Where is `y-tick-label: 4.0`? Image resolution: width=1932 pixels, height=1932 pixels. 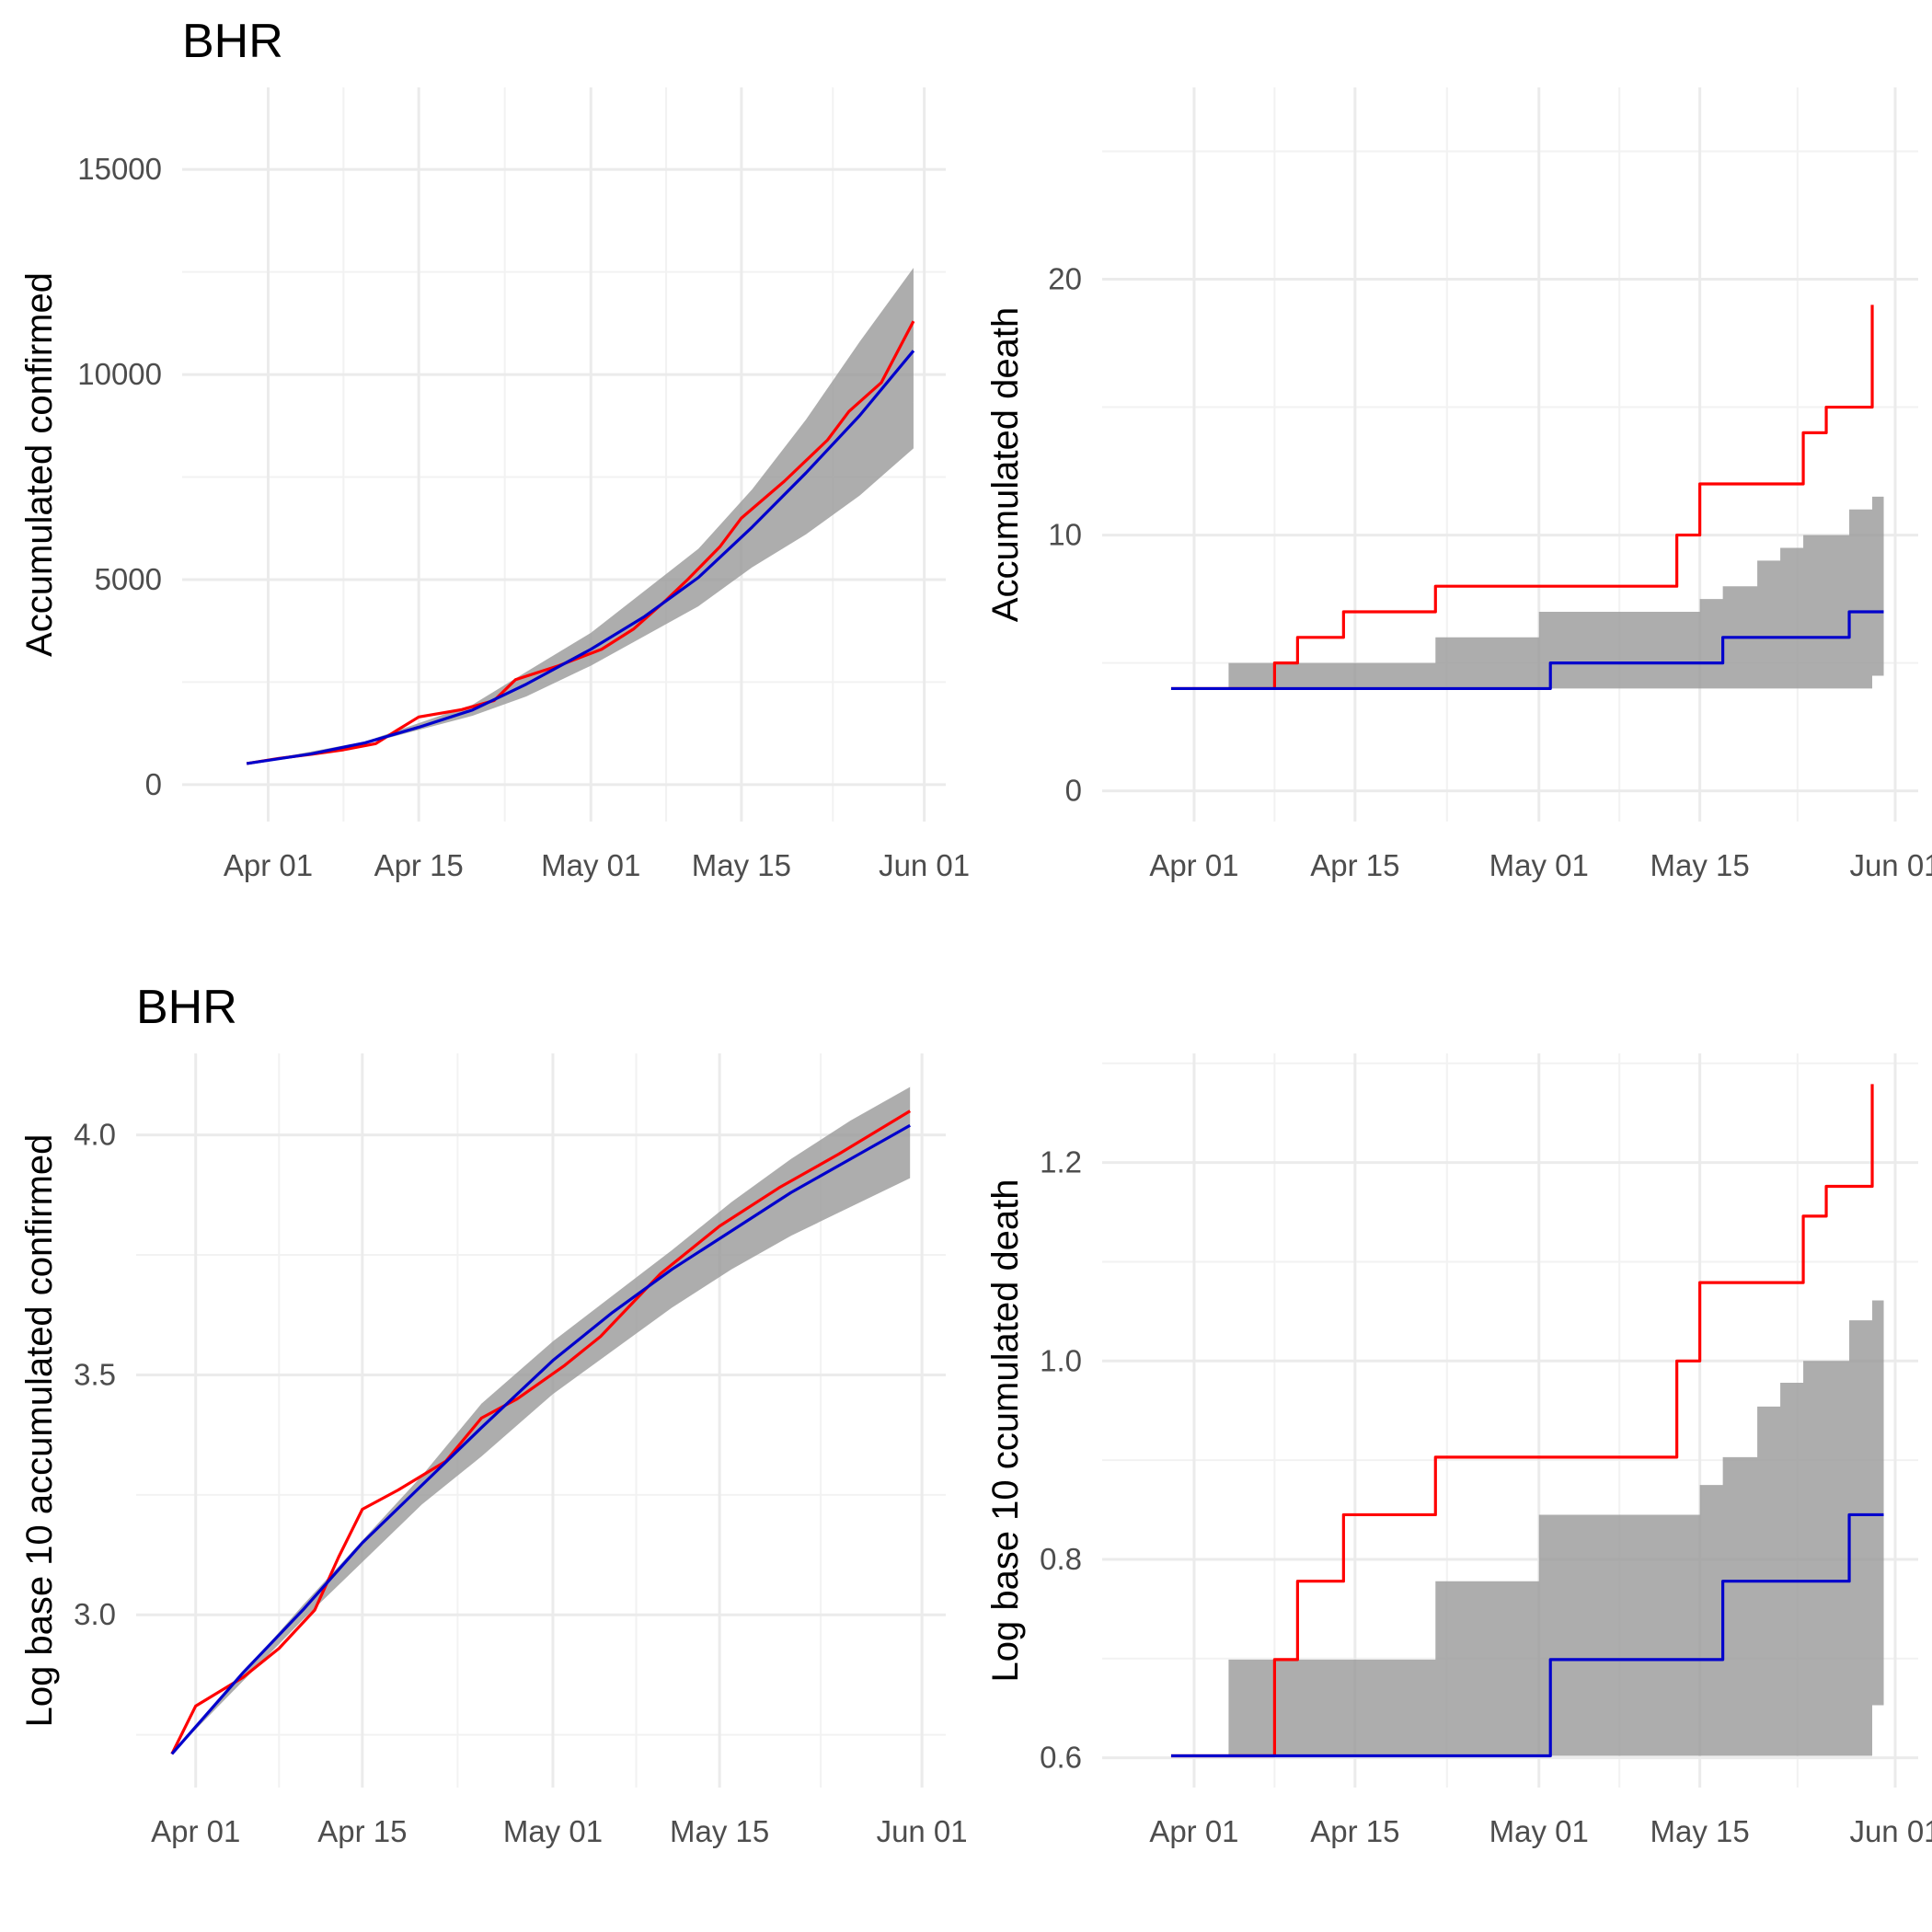
y-tick-label: 4.0 is located at coordinates (95, 1135).